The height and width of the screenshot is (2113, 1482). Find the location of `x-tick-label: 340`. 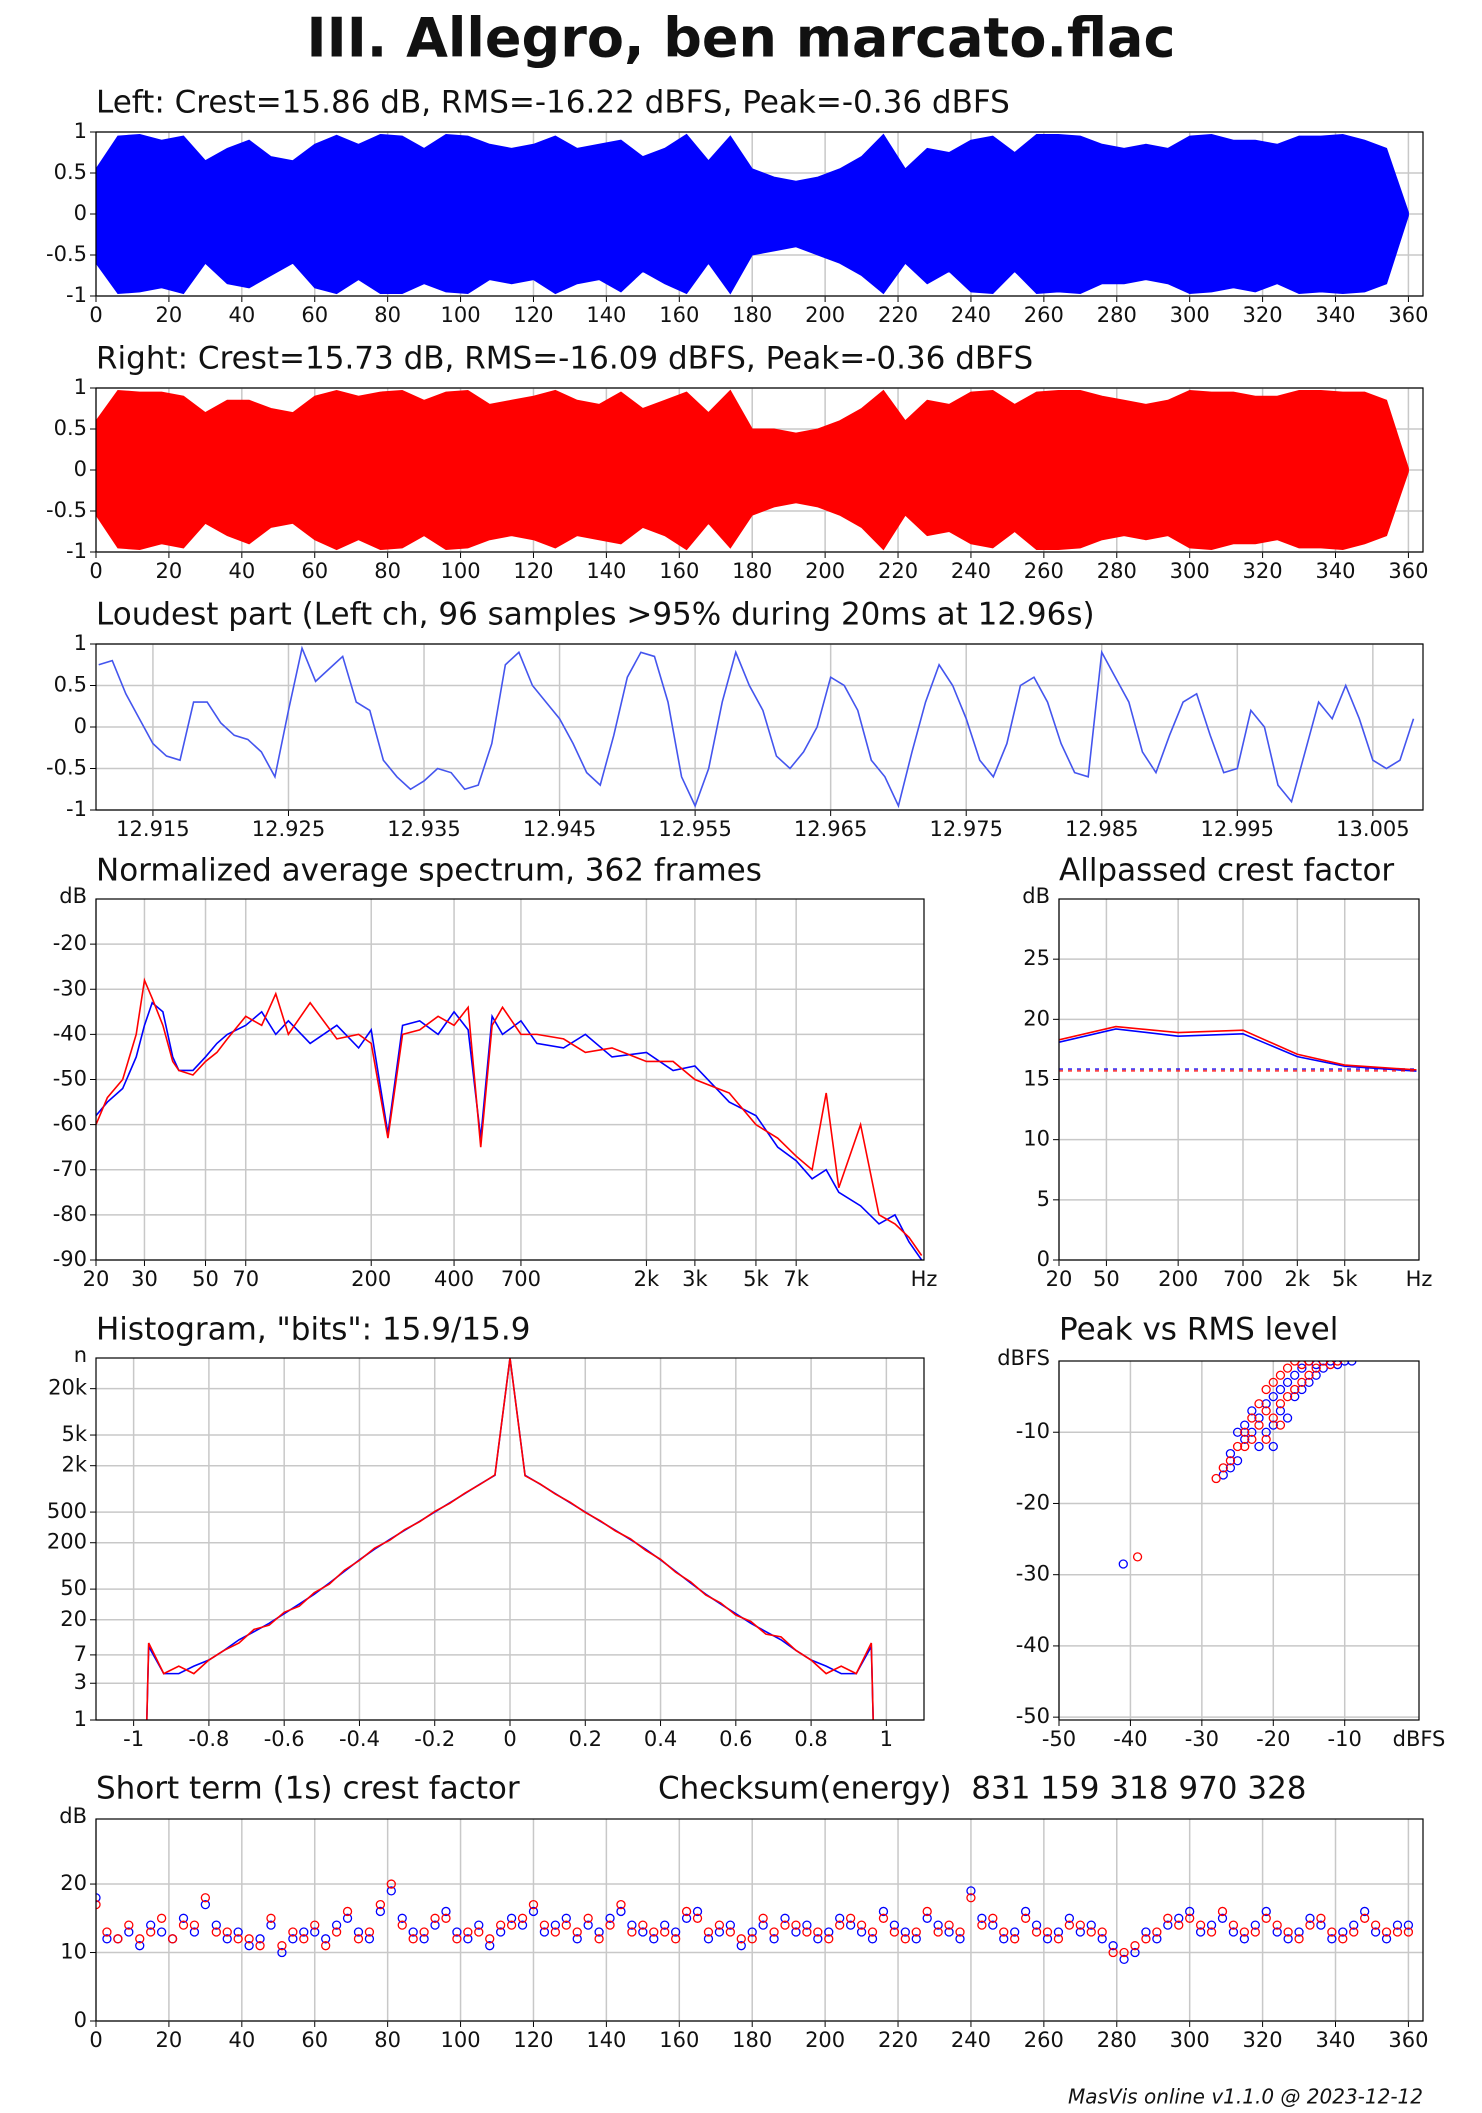

x-tick-label: 340 is located at coordinates (1335, 2040).